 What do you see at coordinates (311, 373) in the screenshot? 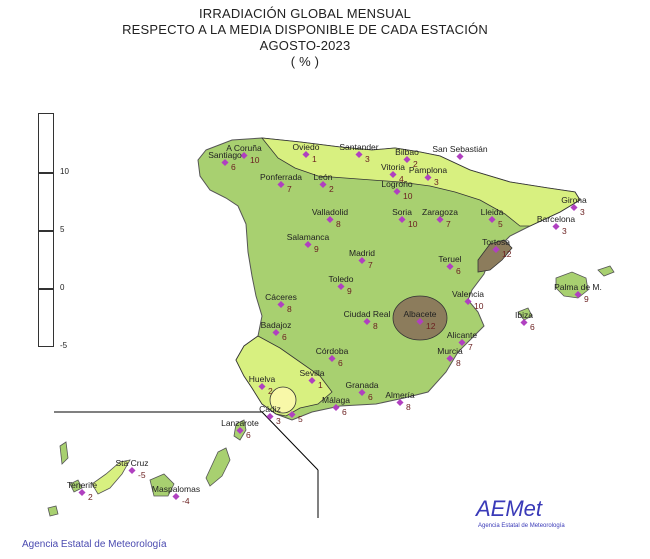
I see `station-name: Sevilla` at bounding box center [311, 373].